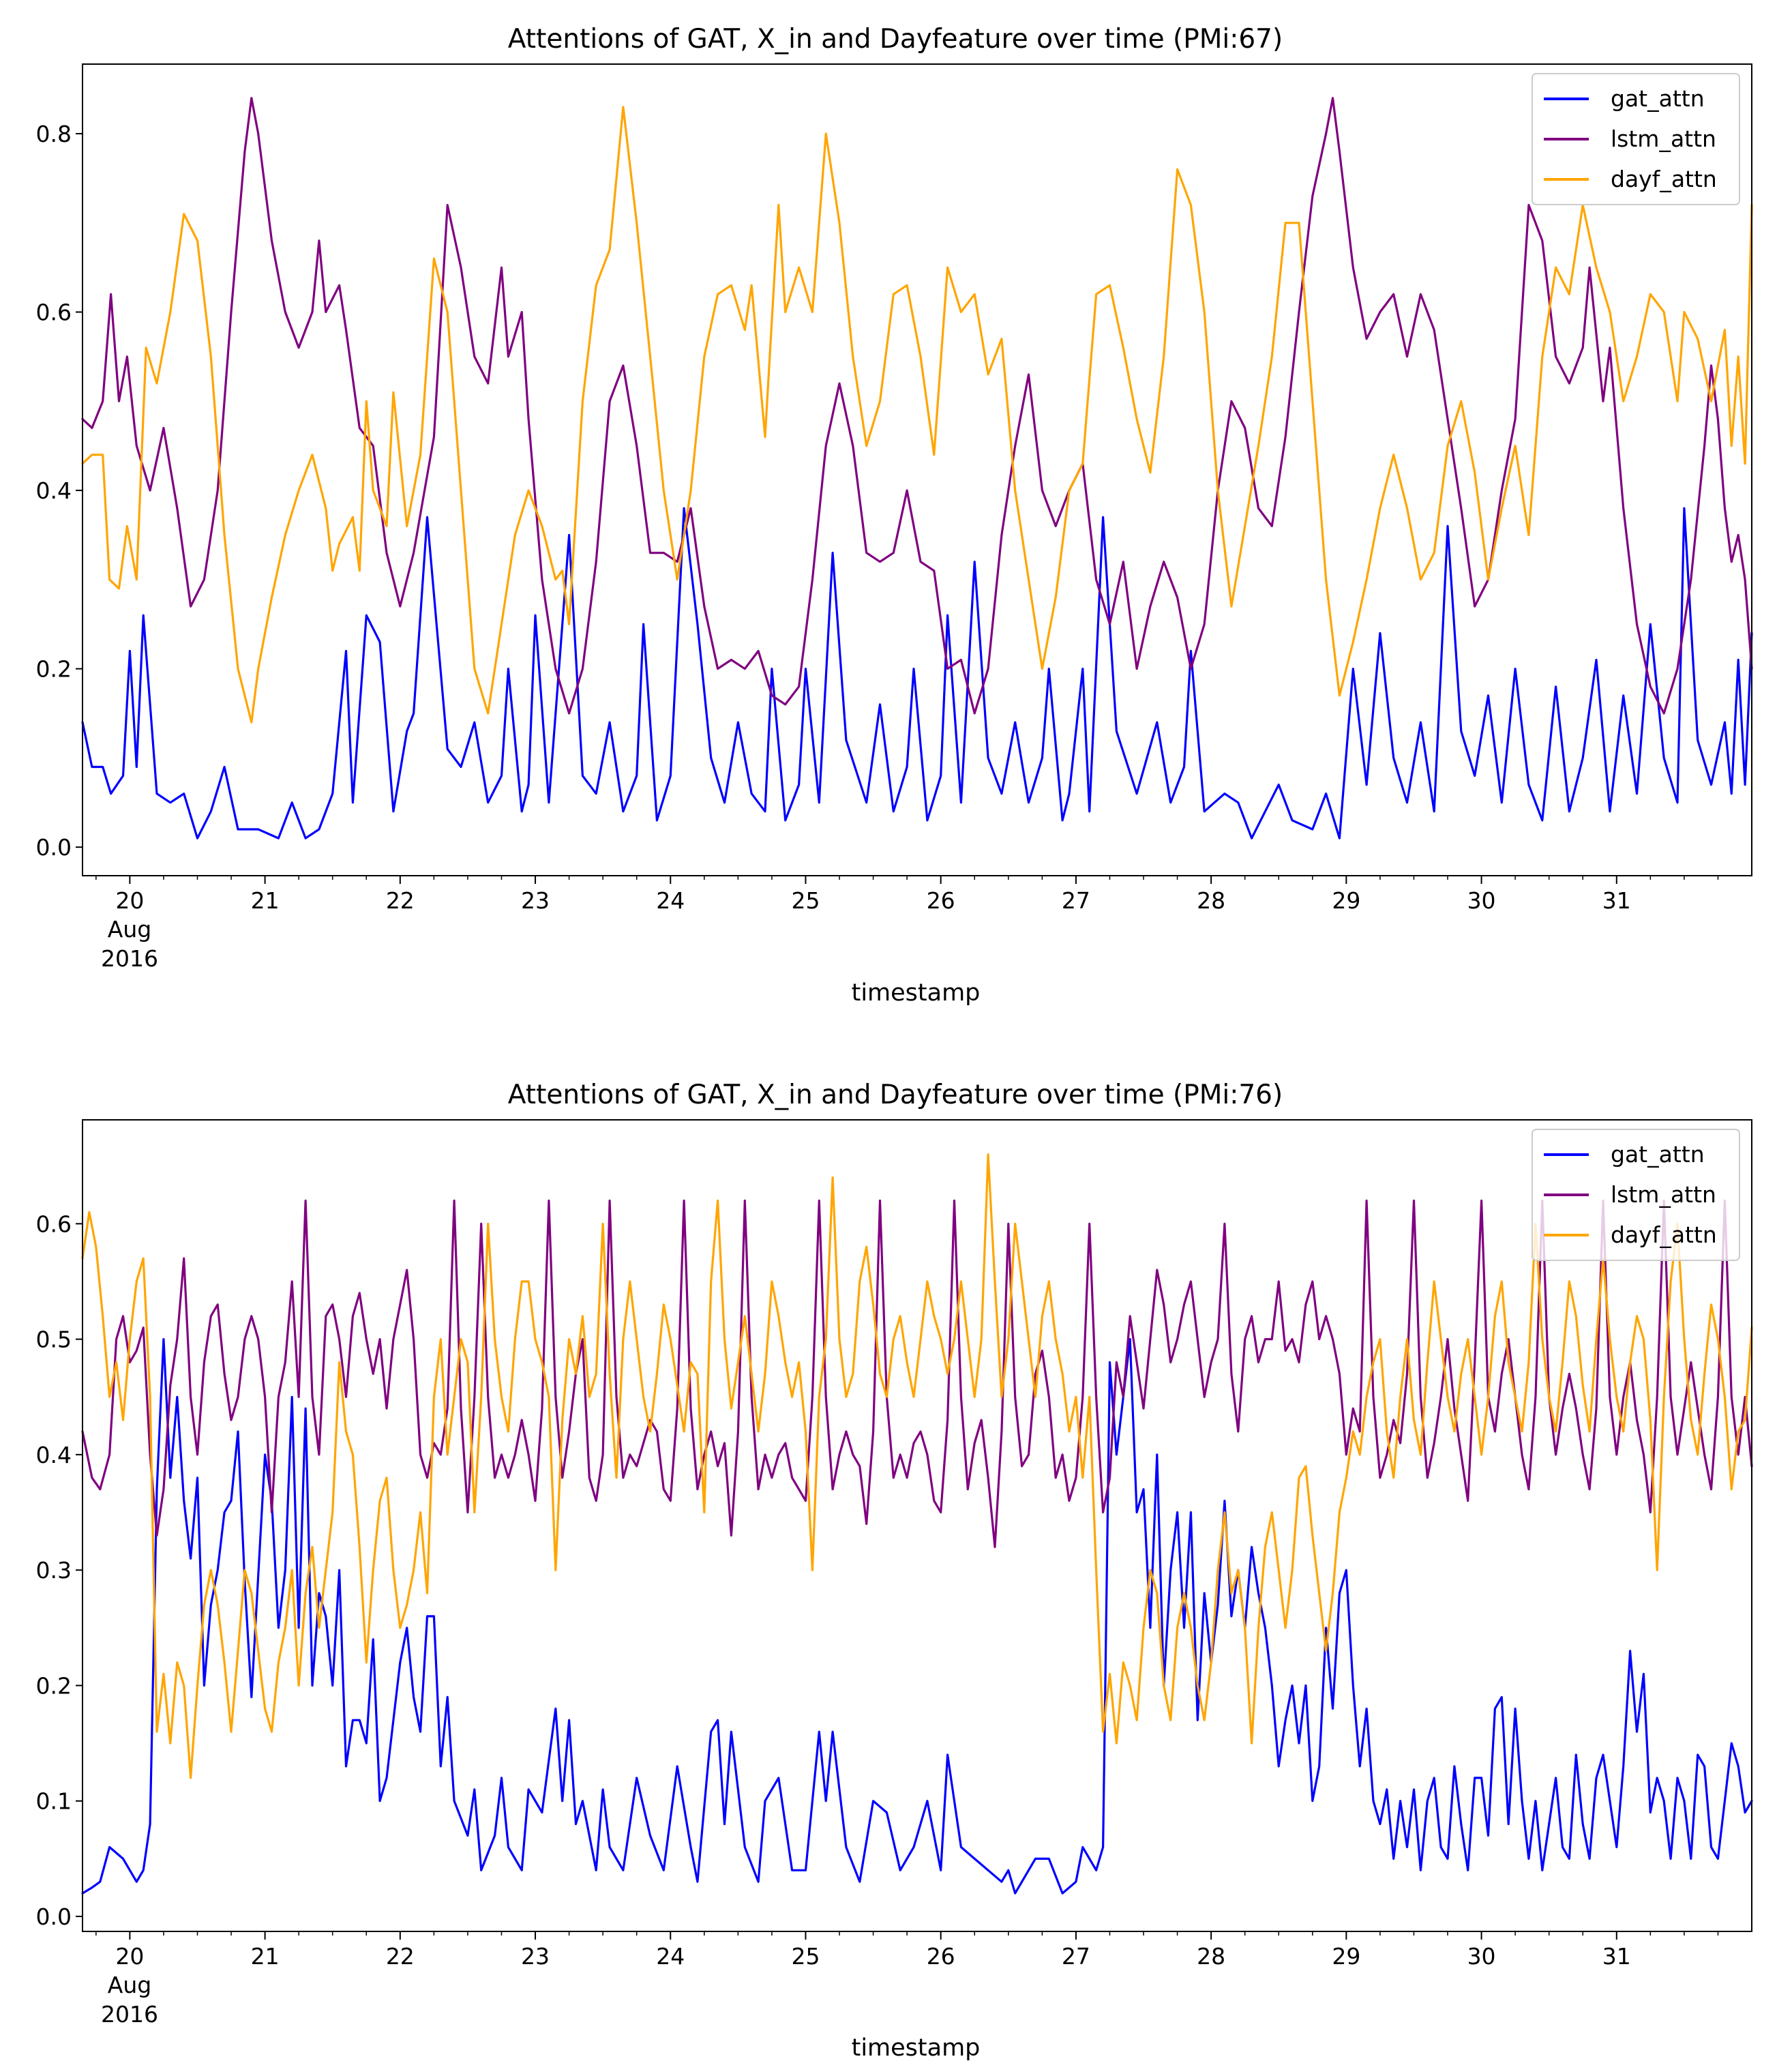 The height and width of the screenshot is (2061, 1792). Describe the element at coordinates (805, 1956) in the screenshot. I see `chart-2-x-tick-label: 25` at that location.